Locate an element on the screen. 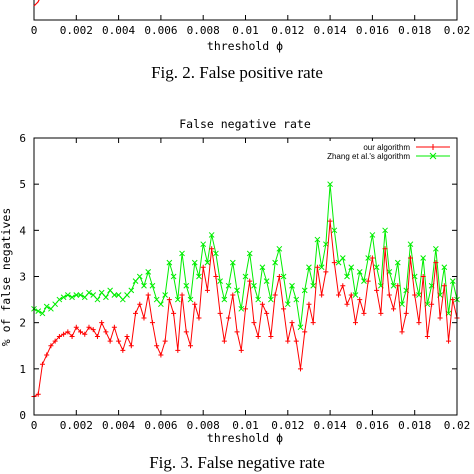 The image size is (474, 474). top-x-tick-label: 0.004 is located at coordinates (118, 30).